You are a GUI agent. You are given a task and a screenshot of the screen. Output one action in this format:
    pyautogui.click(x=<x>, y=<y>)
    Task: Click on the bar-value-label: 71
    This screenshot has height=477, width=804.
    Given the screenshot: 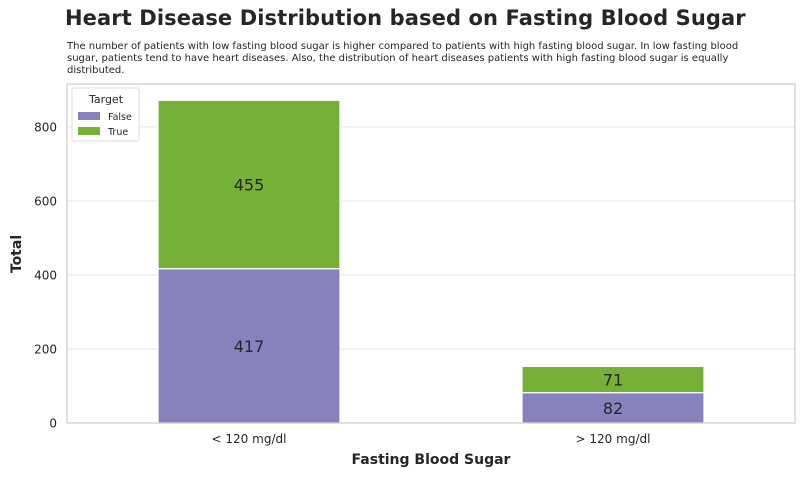 What is the action you would take?
    pyautogui.click(x=613, y=380)
    